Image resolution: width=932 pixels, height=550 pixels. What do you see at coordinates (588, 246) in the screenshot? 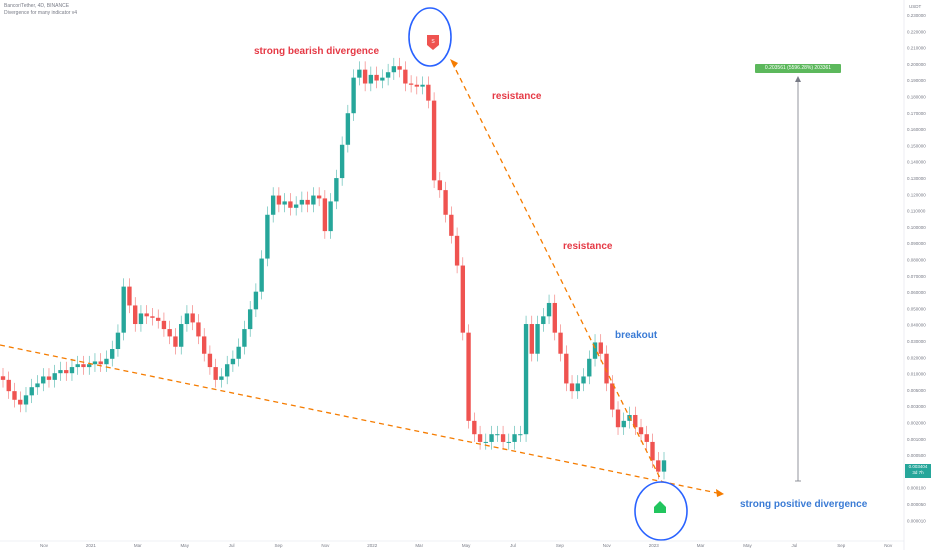
I see `resistance-label-lower: resistance` at bounding box center [588, 246].